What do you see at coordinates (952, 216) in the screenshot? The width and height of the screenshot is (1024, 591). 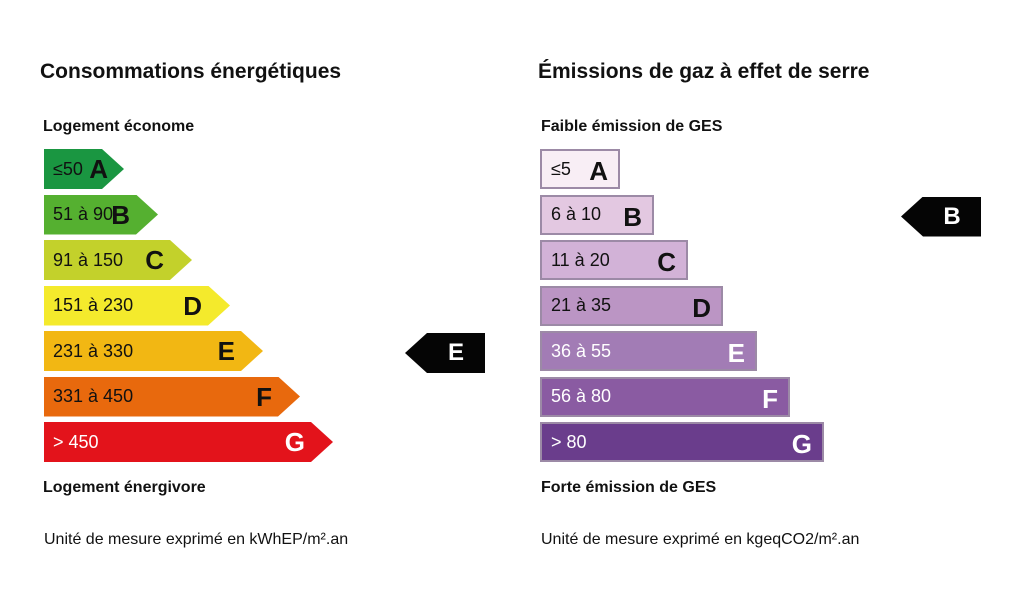 I see `ges-current-class-letter: B` at bounding box center [952, 216].